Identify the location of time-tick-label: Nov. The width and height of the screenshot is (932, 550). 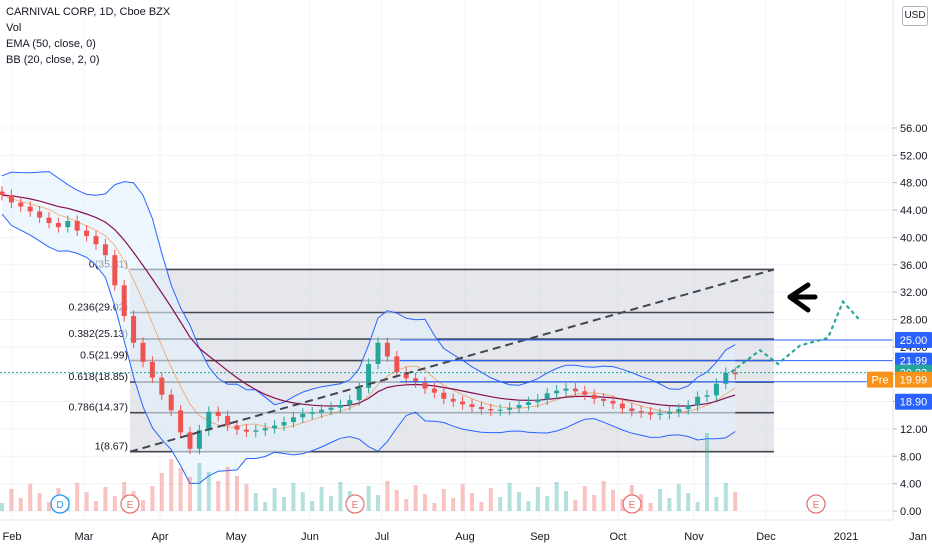
(694, 537).